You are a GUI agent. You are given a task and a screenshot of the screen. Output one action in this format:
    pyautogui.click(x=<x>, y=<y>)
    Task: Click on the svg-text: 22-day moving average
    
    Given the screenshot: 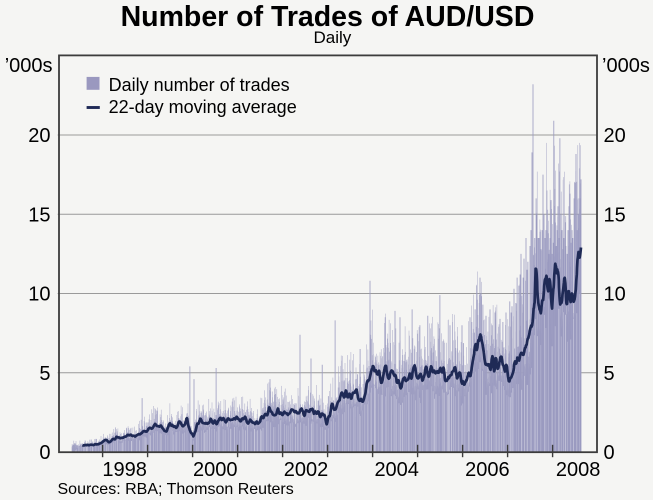 What is the action you would take?
    pyautogui.click(x=203, y=107)
    